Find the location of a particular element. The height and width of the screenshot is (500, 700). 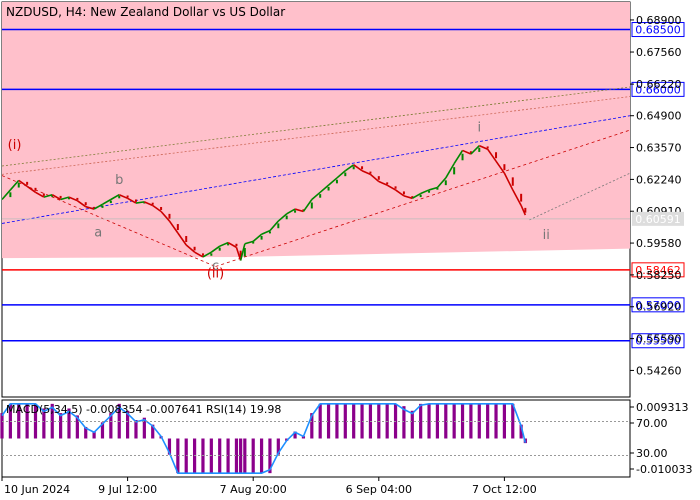

indicator-axis: 0.009313 70.00 30.00 -0.010033 is located at coordinates (661, 438).